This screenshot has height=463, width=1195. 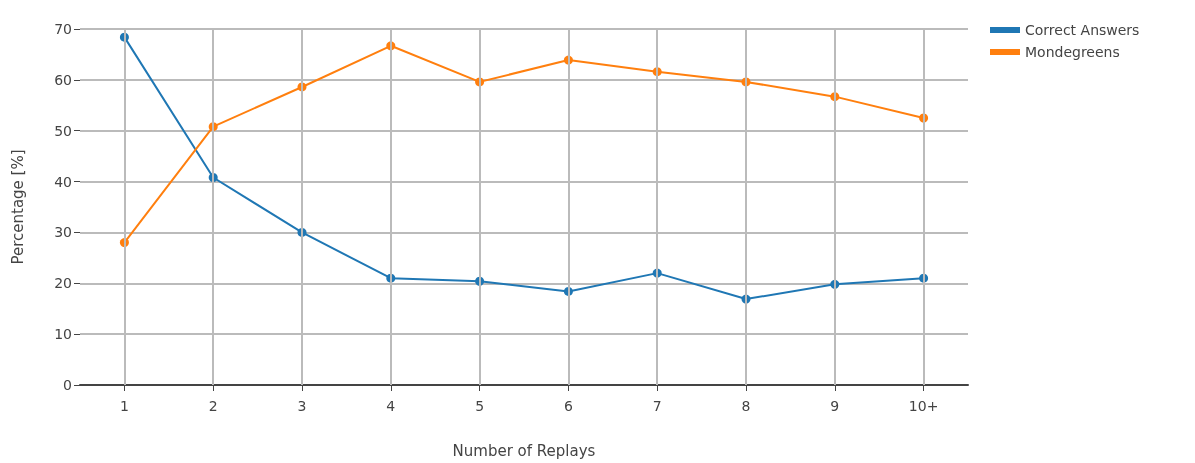 What do you see at coordinates (63, 130) in the screenshot?
I see `y-tick-label: 50` at bounding box center [63, 130].